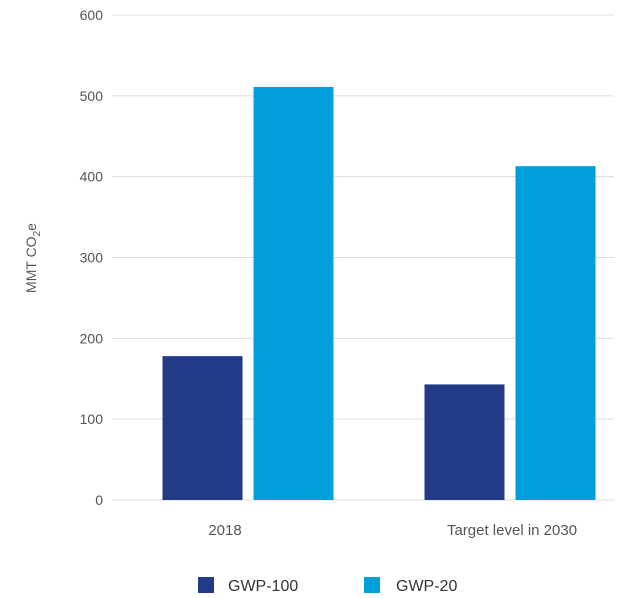 Image resolution: width=626 pixels, height=598 pixels. What do you see at coordinates (92, 419) in the screenshot?
I see `y-tick-label-100: 100` at bounding box center [92, 419].